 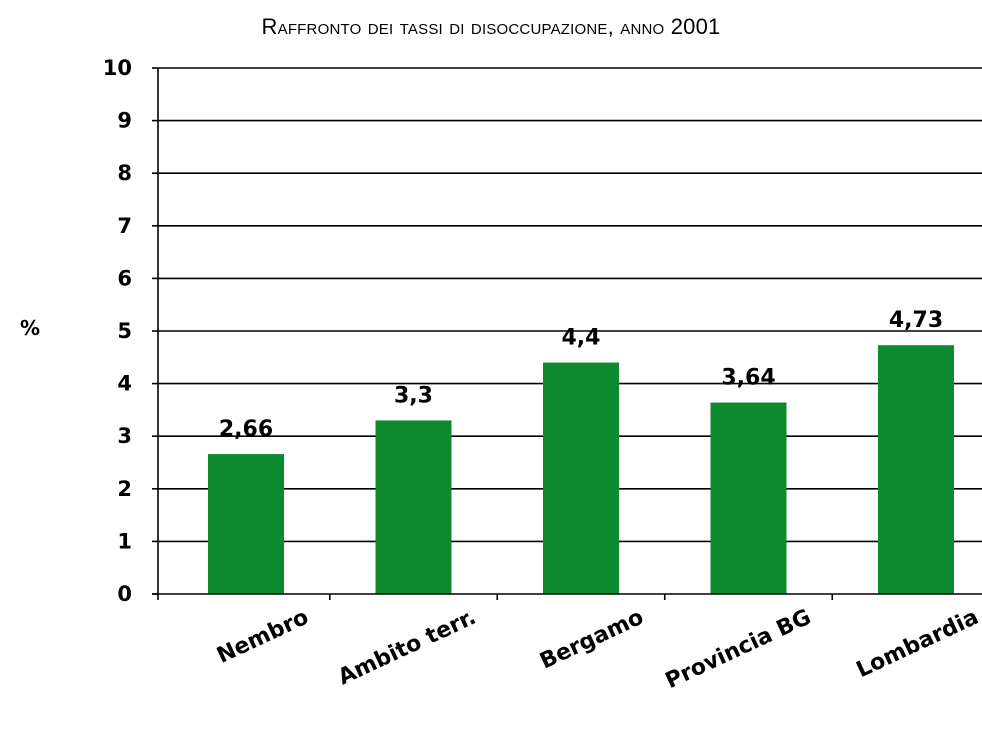 I want to click on data-label-3: 3,64, so click(x=748, y=378).